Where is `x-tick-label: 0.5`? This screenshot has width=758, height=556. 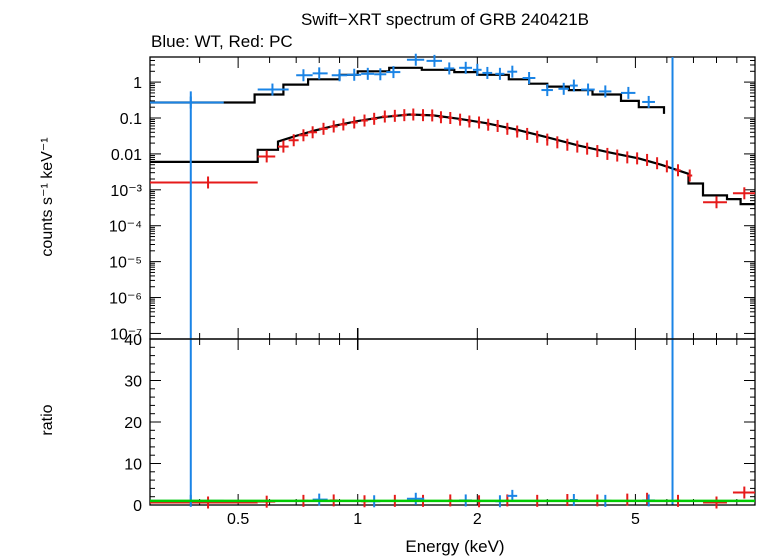
x-tick-label: 0.5 is located at coordinates (238, 519).